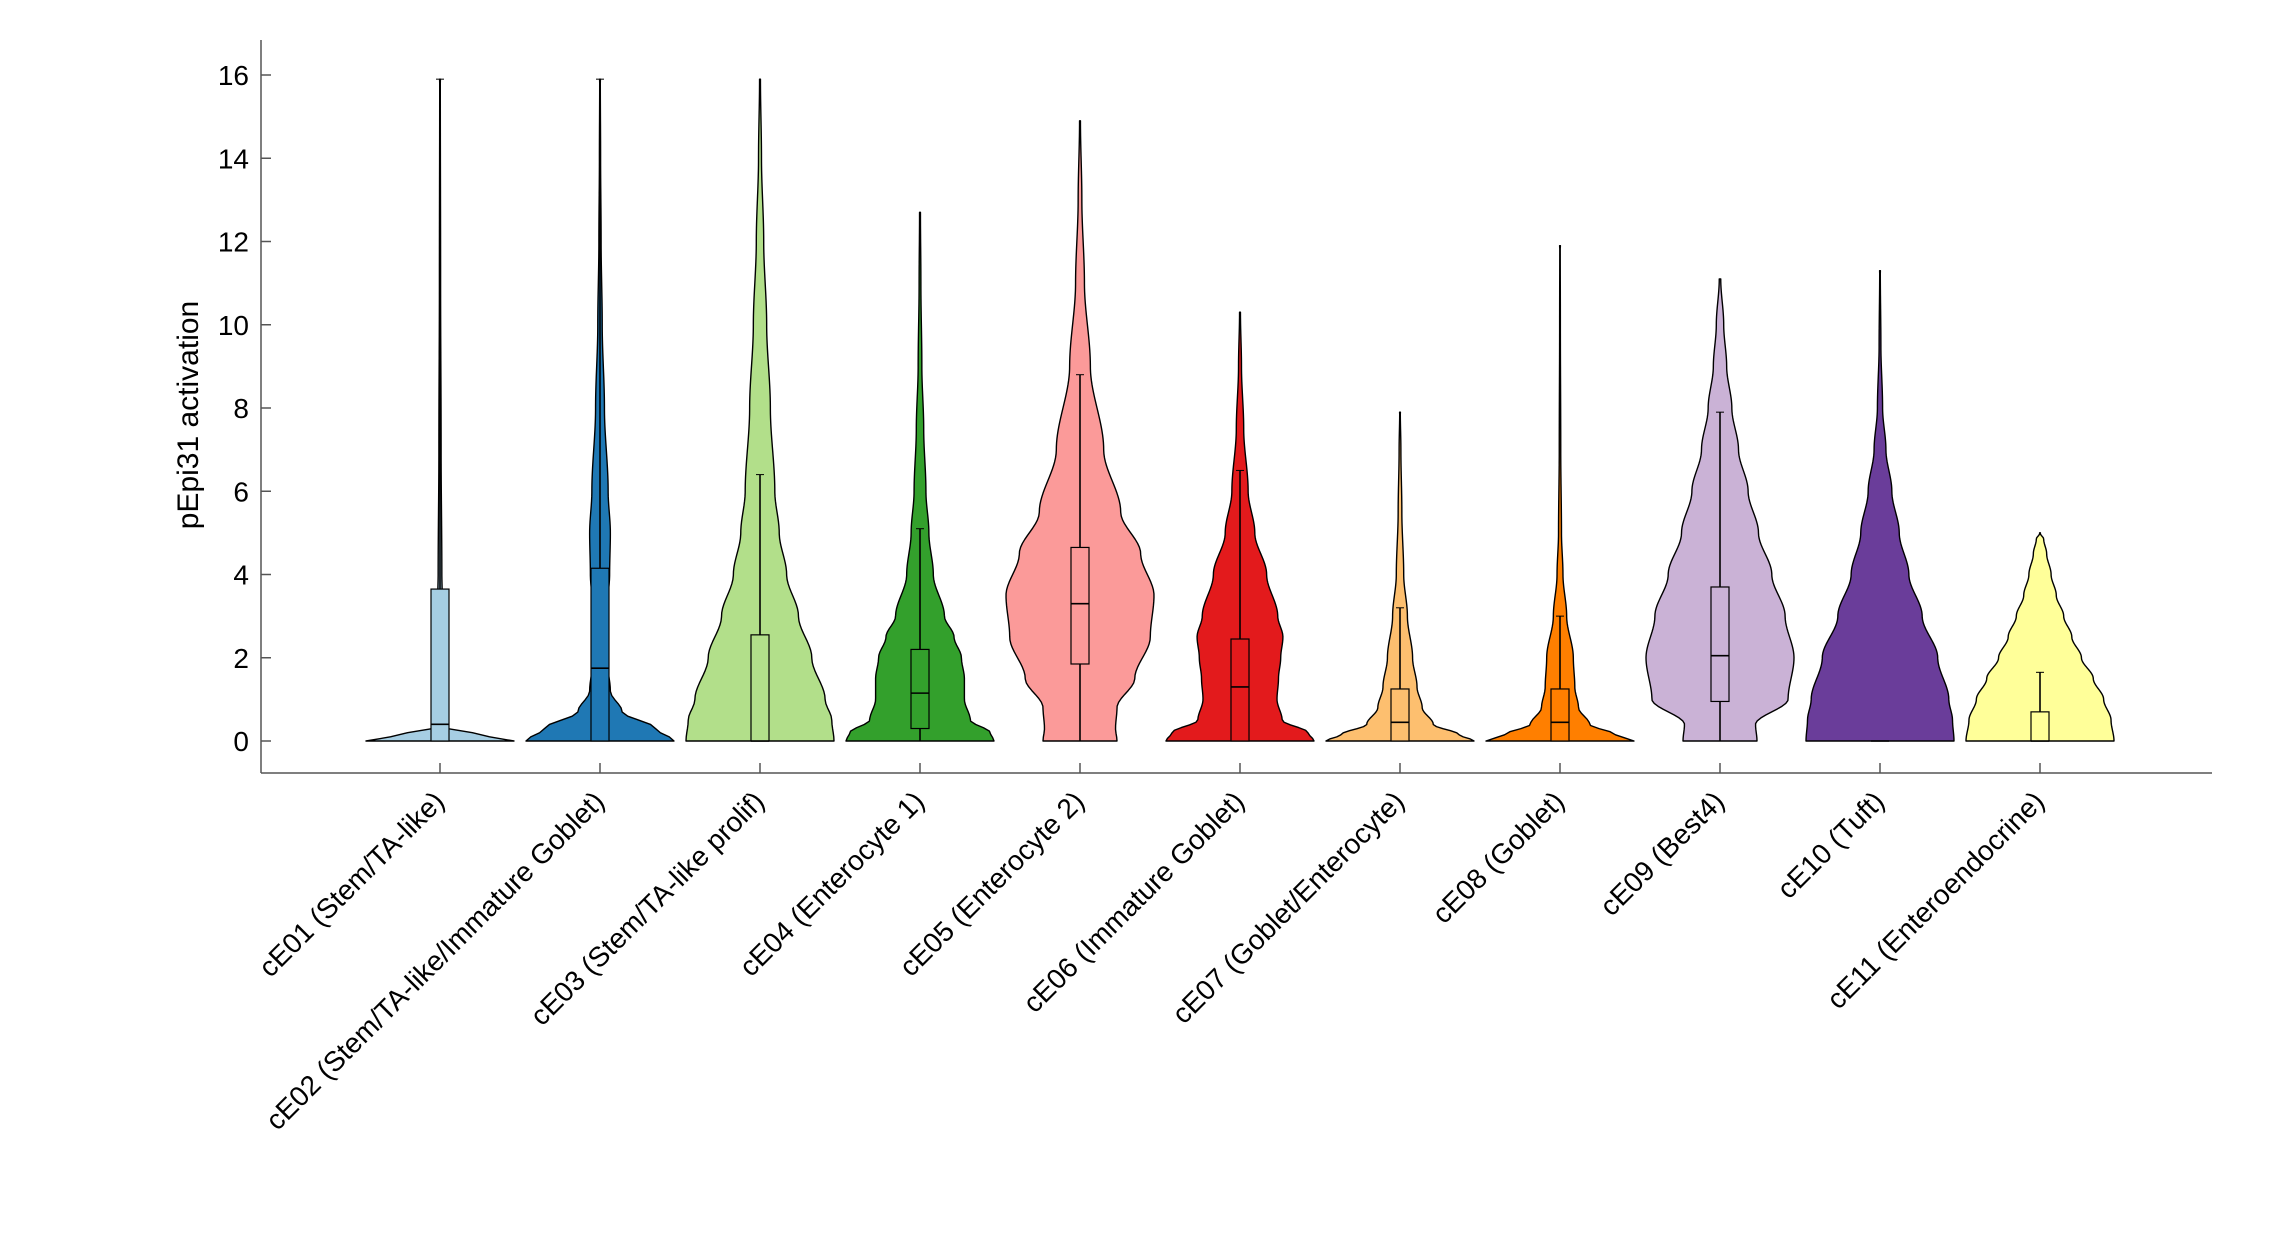 Image resolution: width=2292 pixels, height=1250 pixels. What do you see at coordinates (233, 158) in the screenshot?
I see `y-tick-label: 14` at bounding box center [233, 158].